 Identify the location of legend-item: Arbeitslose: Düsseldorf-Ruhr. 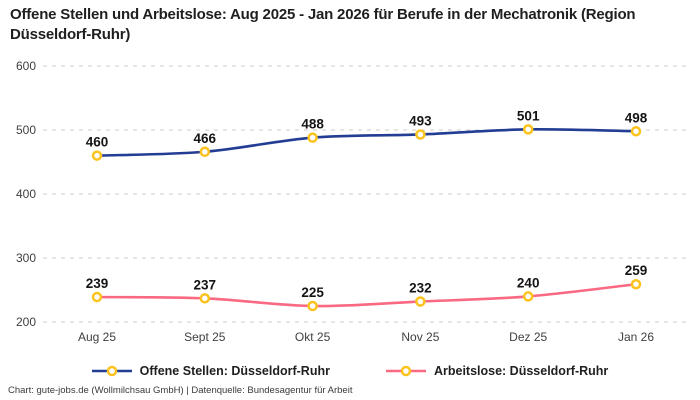
(497, 371).